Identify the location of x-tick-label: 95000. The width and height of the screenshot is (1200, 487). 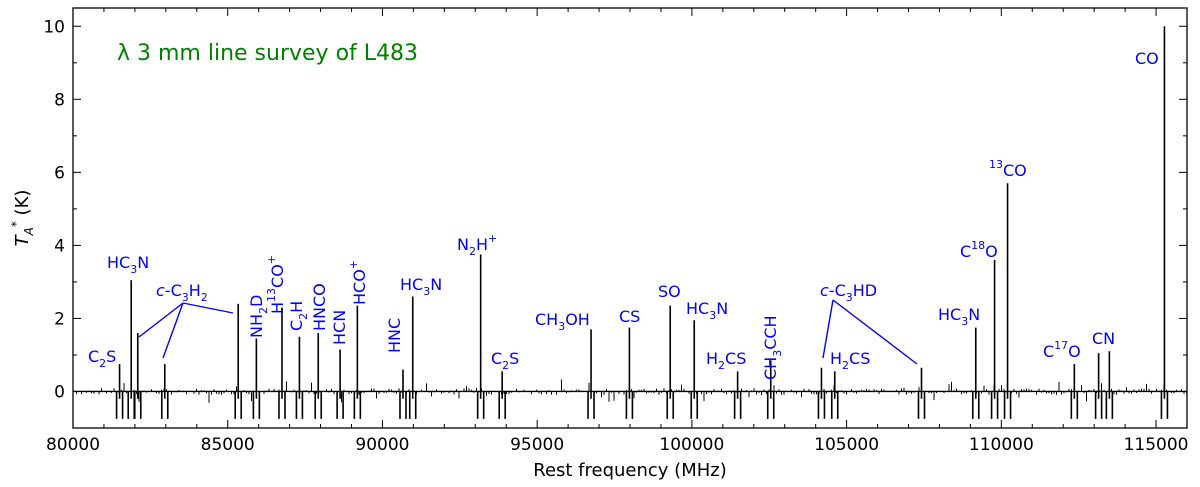
(537, 445).